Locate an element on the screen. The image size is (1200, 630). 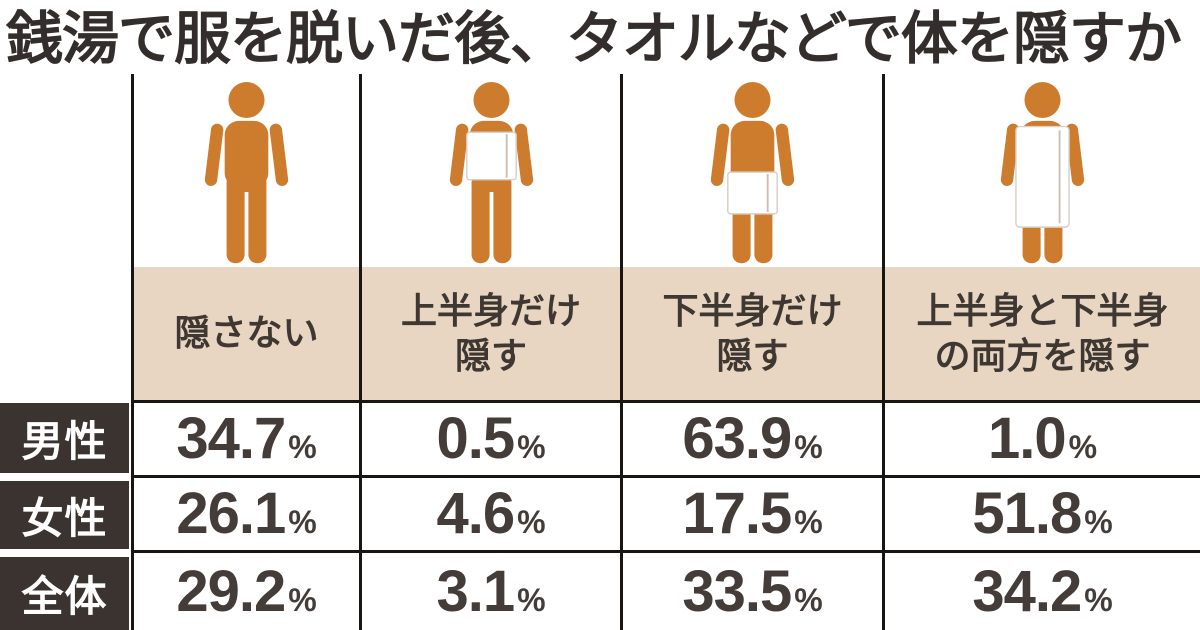
row-label-total: 全体 is located at coordinates (64, 593).